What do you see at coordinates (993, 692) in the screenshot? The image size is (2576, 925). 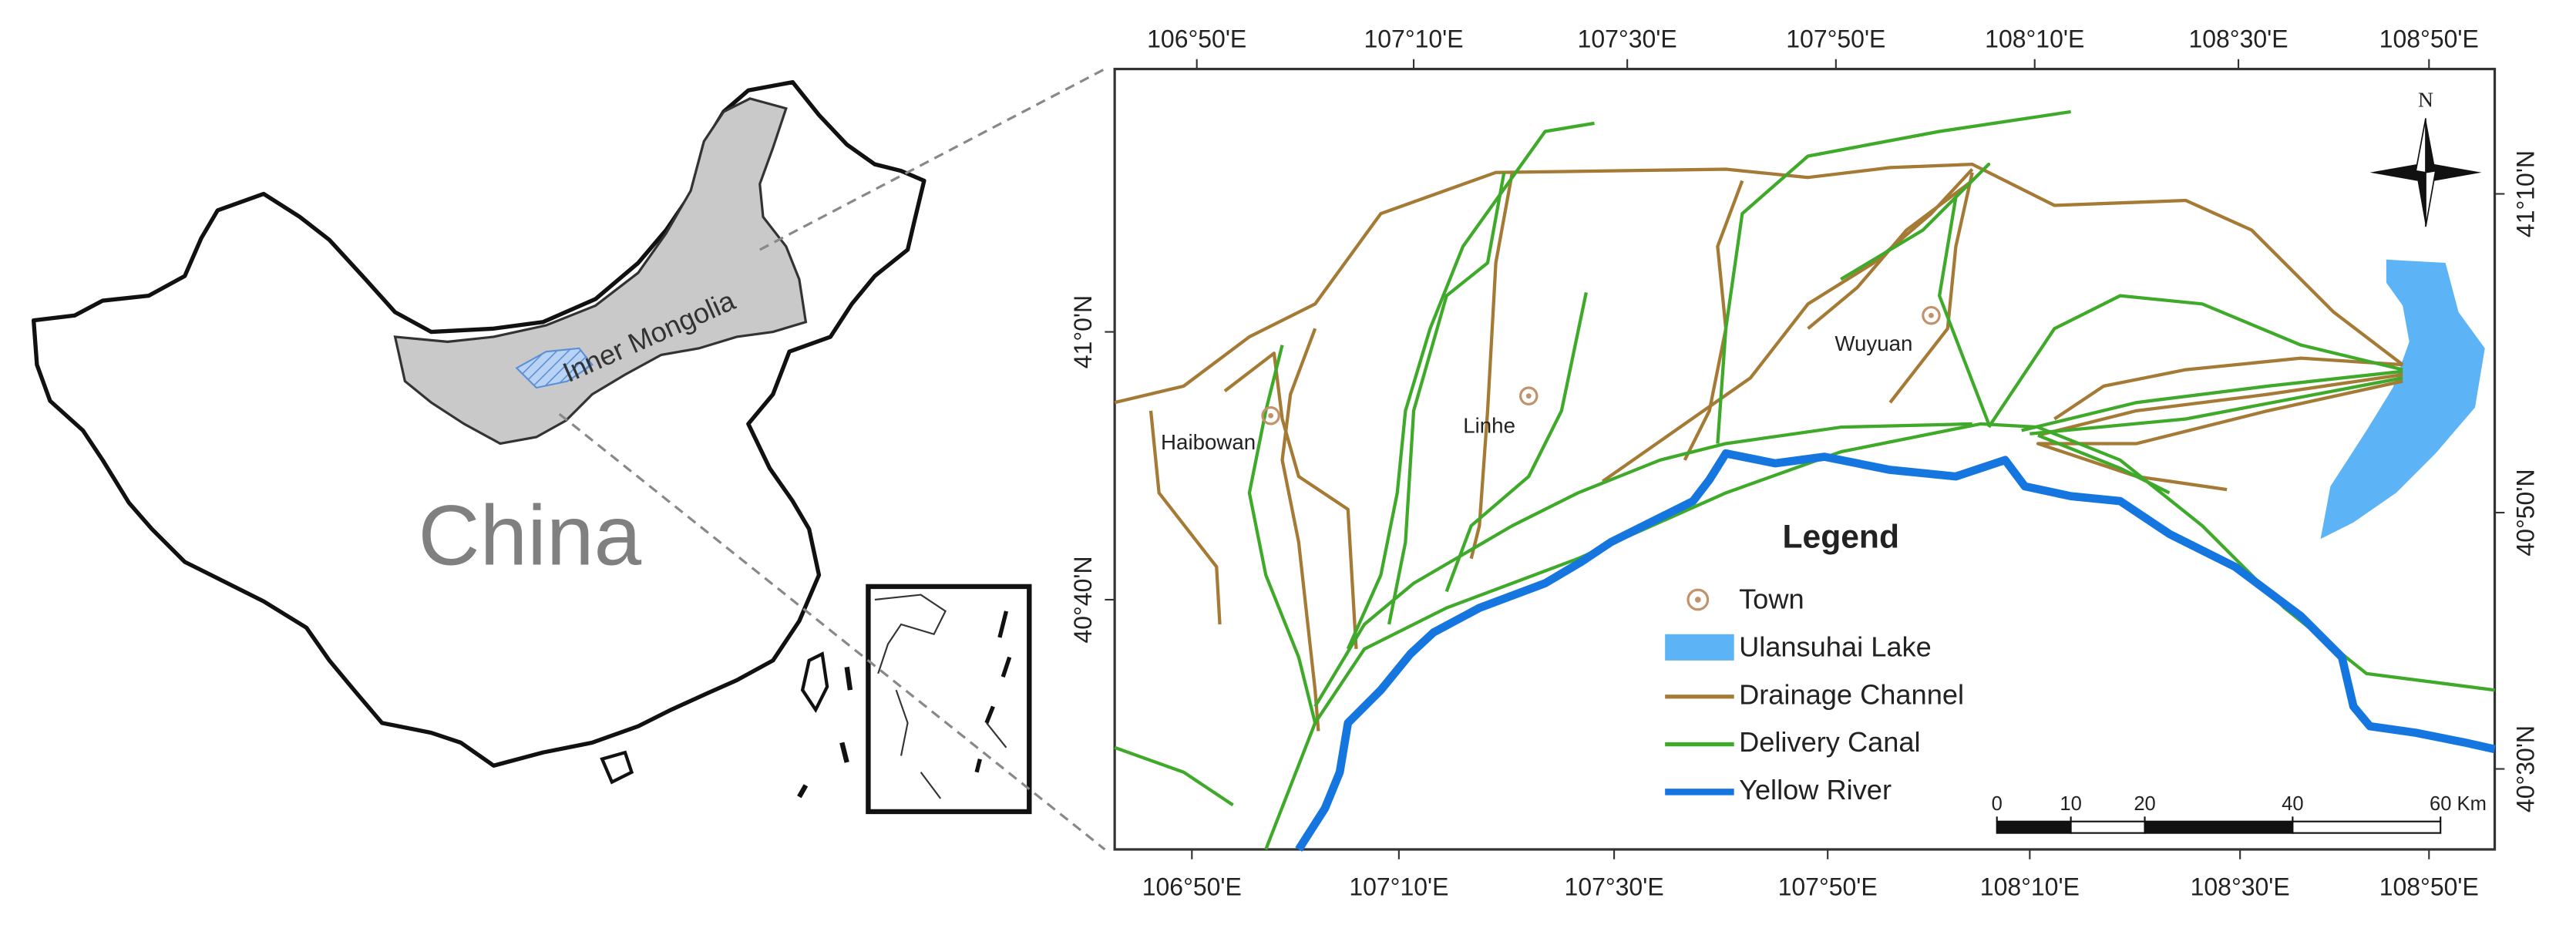 I see `inset-islands` at bounding box center [993, 692].